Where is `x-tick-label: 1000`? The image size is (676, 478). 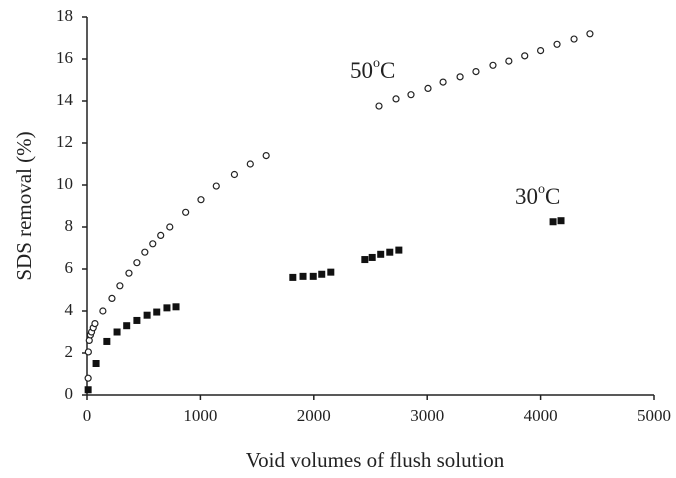 x-tick-label: 1000 is located at coordinates (200, 415).